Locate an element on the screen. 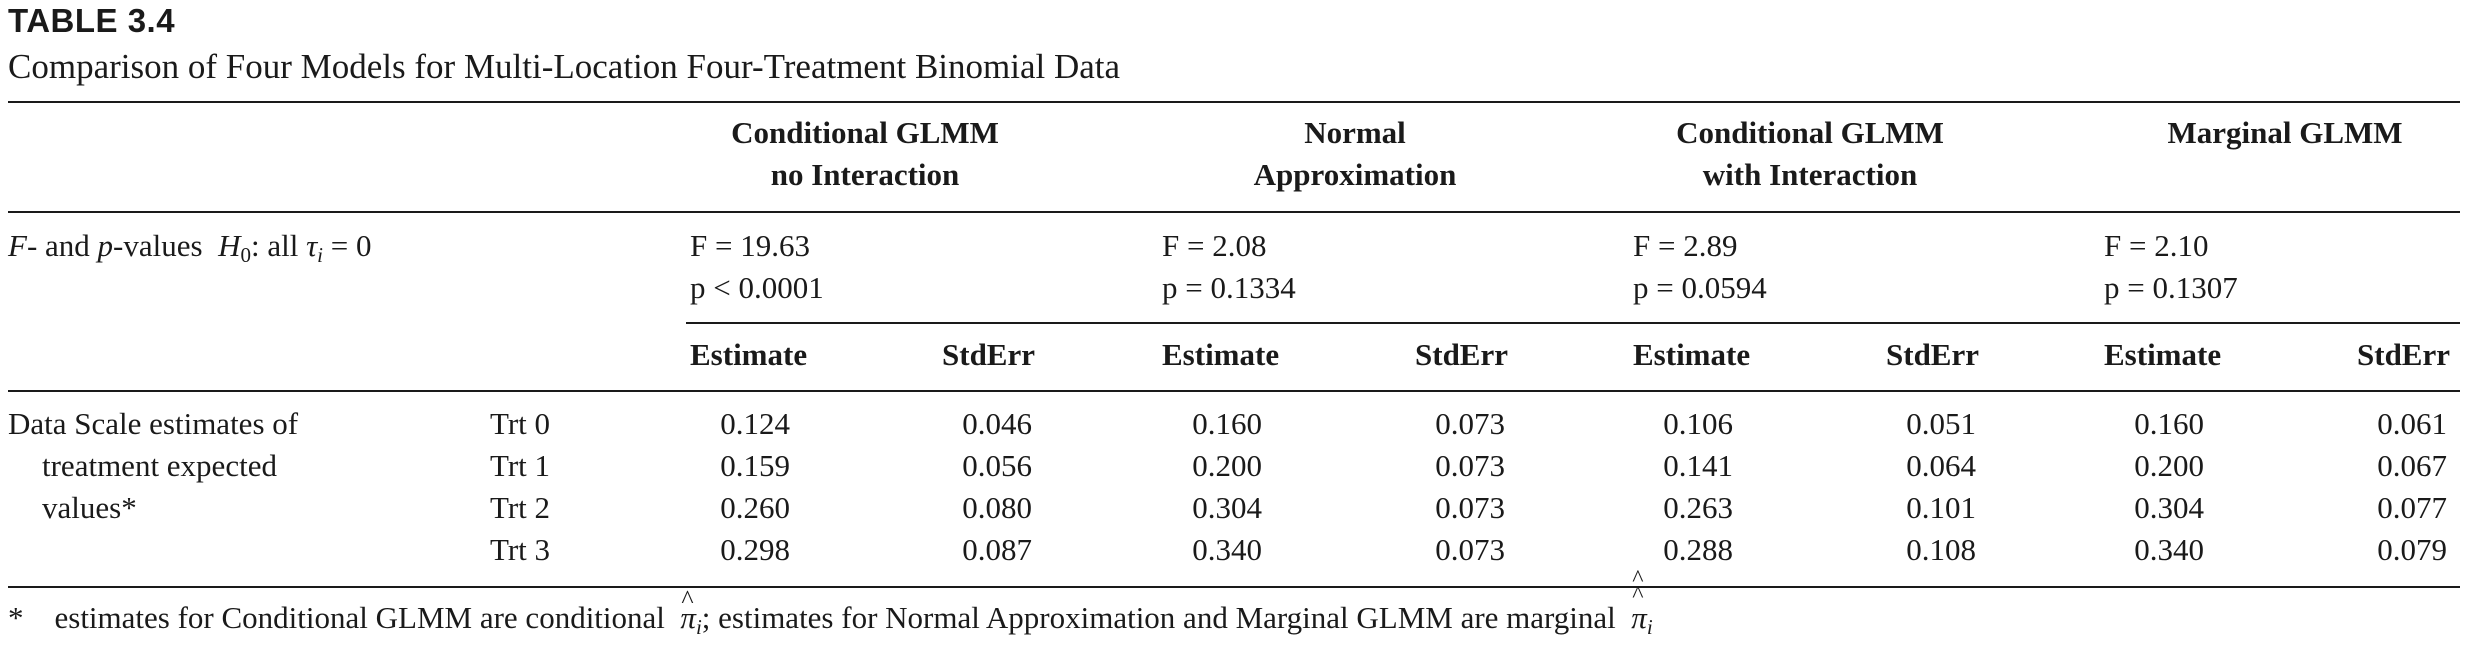 This screenshot has height=645, width=2466. test-values-normal-approx: F = 2.08 p = 0.1334 is located at coordinates (1229, 267).